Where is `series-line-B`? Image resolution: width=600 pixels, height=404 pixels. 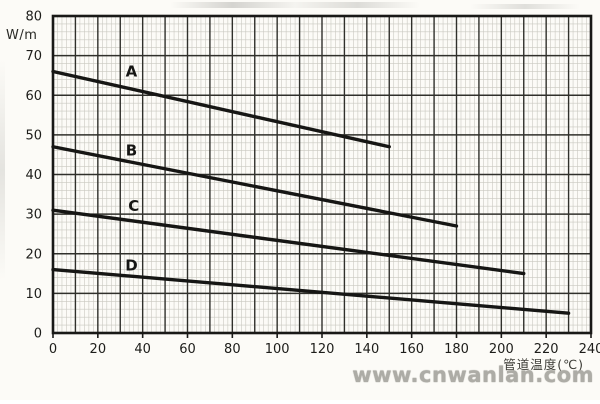
series-line-B is located at coordinates (255, 186).